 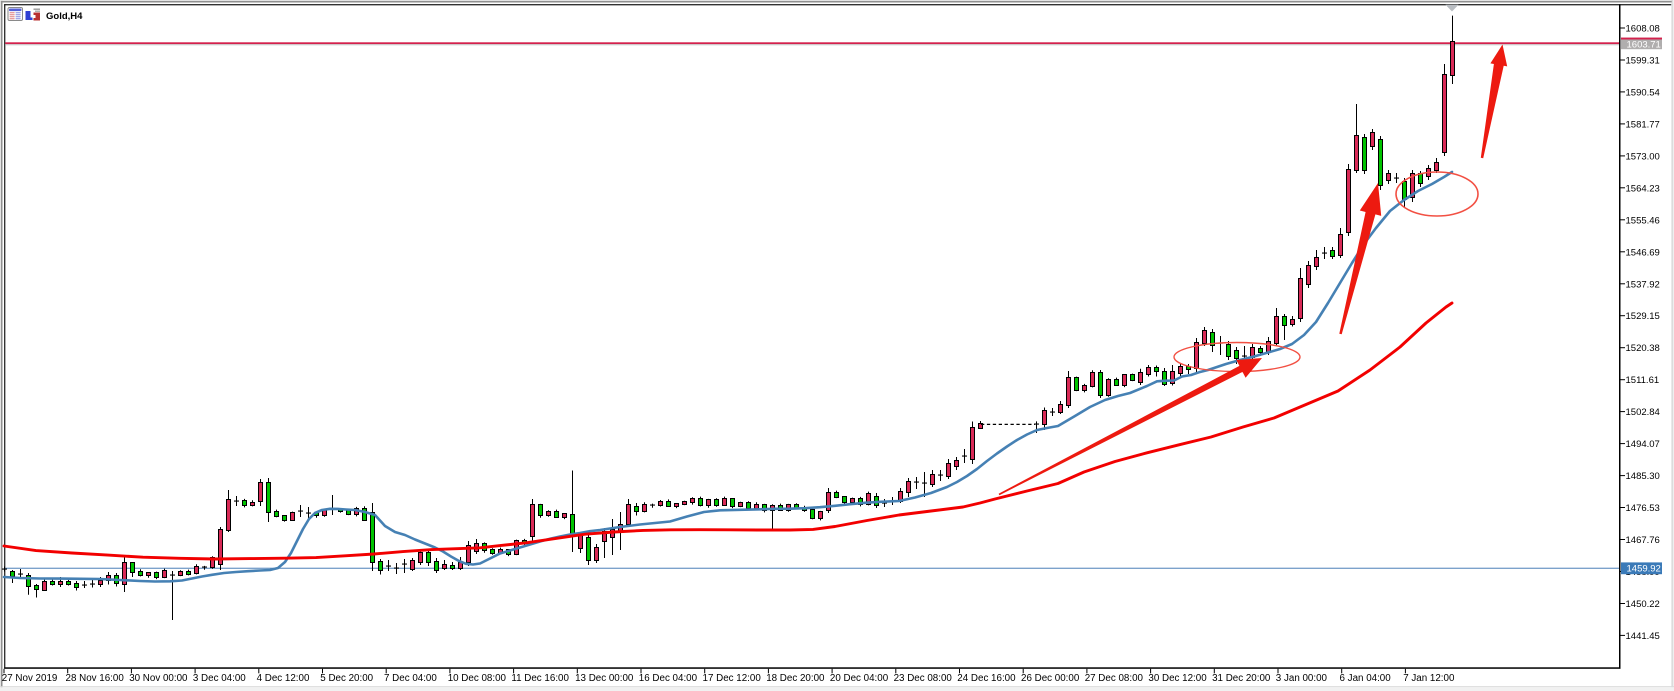 What do you see at coordinates (1302, 678) in the screenshot?
I see `svg-text: 3 Jan 00:00` at bounding box center [1302, 678].